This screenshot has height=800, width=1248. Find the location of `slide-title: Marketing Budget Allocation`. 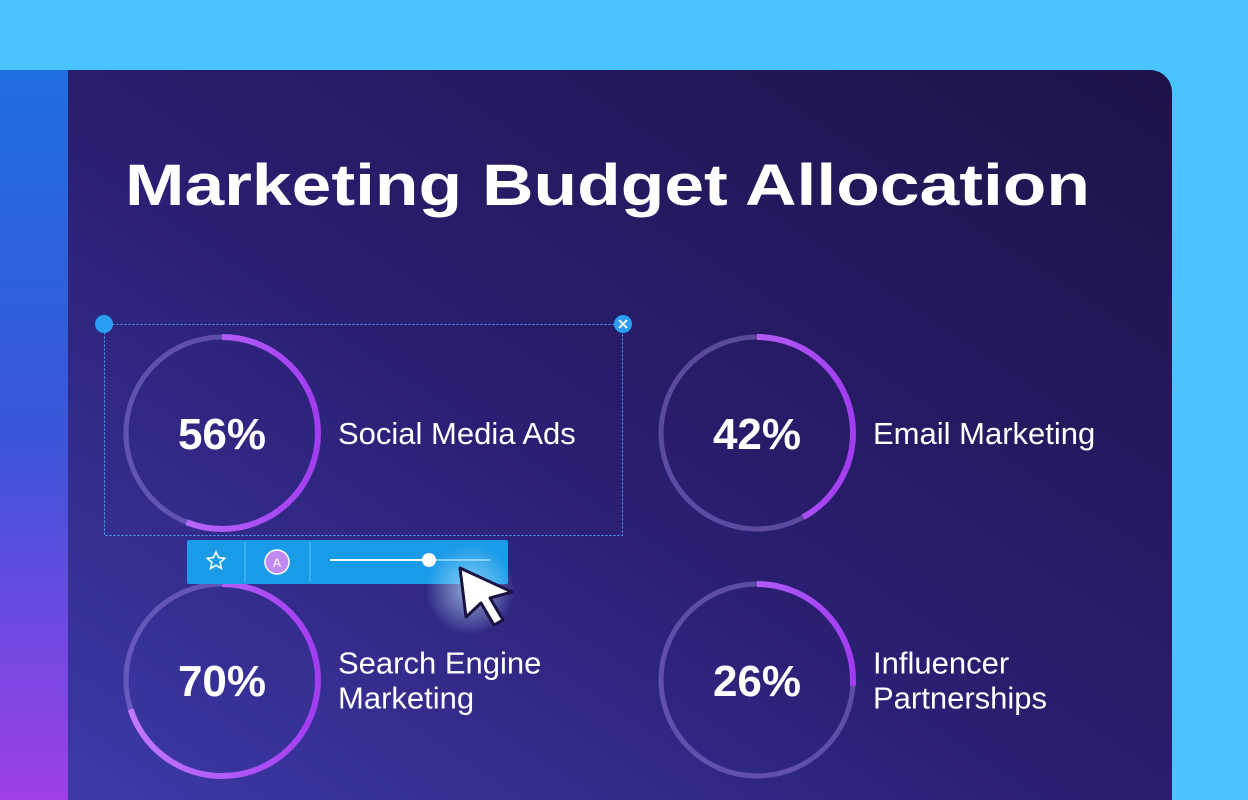

slide-title: Marketing Budget Allocation is located at coordinates (607, 185).